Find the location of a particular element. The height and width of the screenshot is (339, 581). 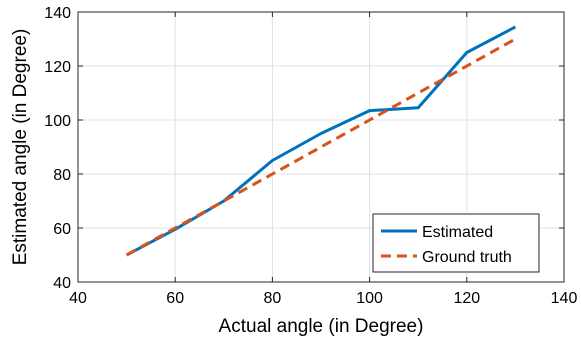

legend: Estimated Ground truth is located at coordinates (456, 243).